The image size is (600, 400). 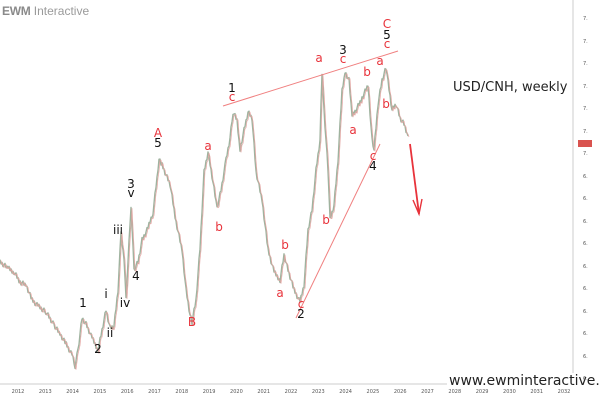 I want to click on x-tick-label: 2028, so click(x=455, y=392).